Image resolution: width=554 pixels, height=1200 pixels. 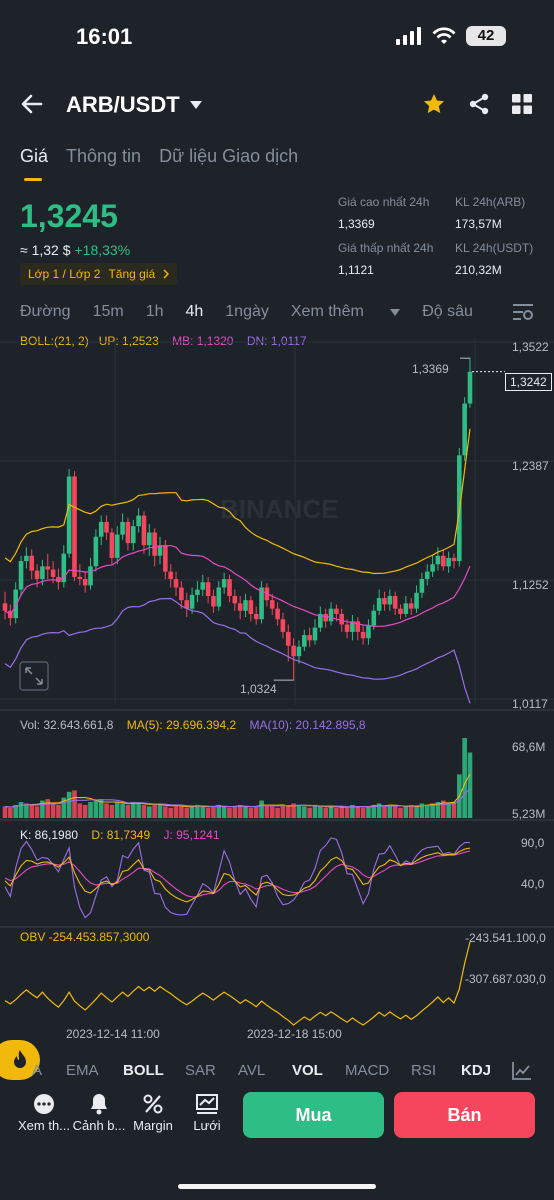 What do you see at coordinates (247, 311) in the screenshot?
I see `interval-1d: 1ngày` at bounding box center [247, 311].